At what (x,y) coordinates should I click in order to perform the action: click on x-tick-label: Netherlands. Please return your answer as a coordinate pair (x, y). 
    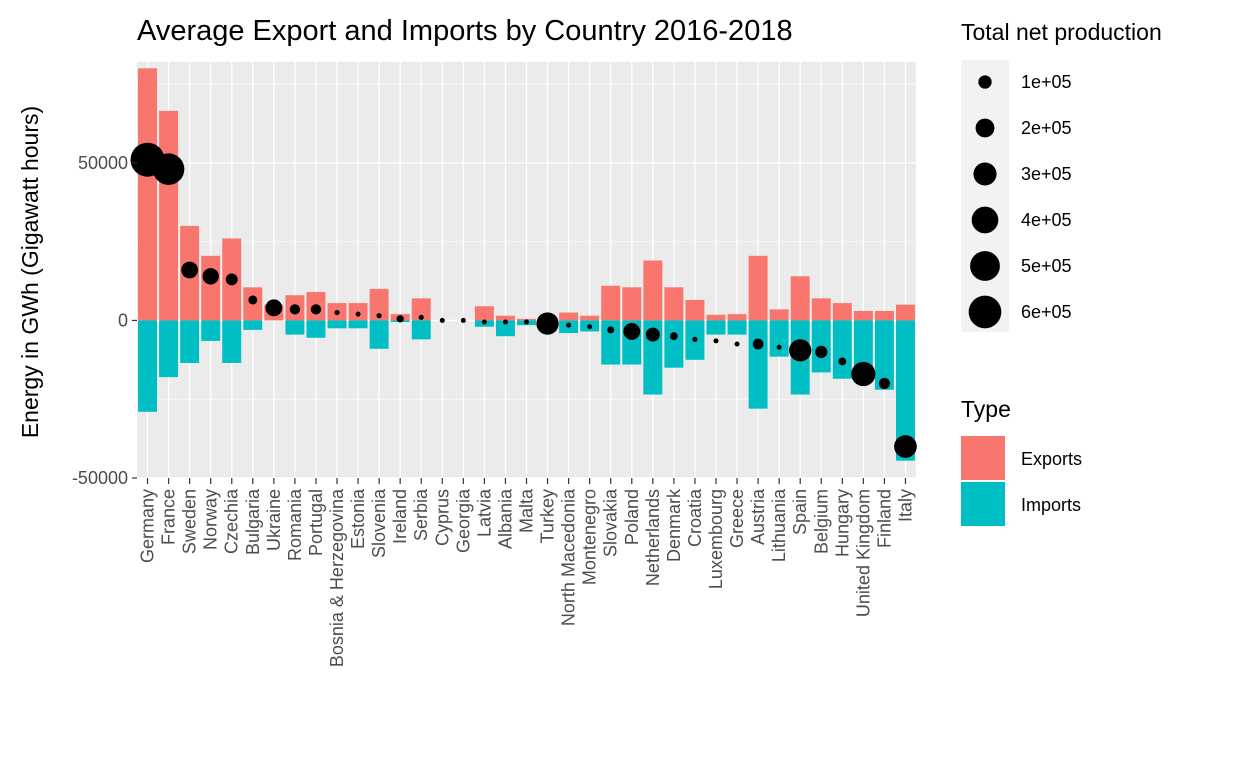
    Looking at the image, I should click on (653, 537).